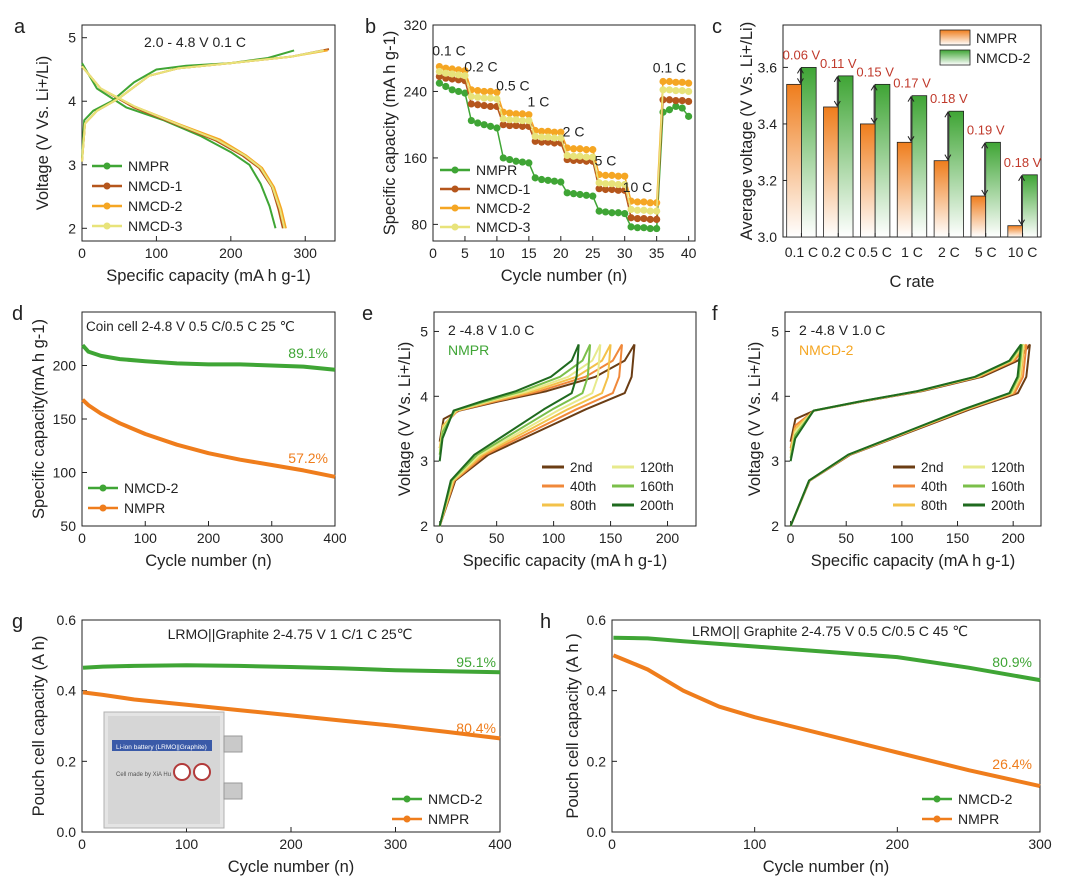 This screenshot has width=1080, height=894. I want to click on x-tick-label: 300, so click(306, 253).